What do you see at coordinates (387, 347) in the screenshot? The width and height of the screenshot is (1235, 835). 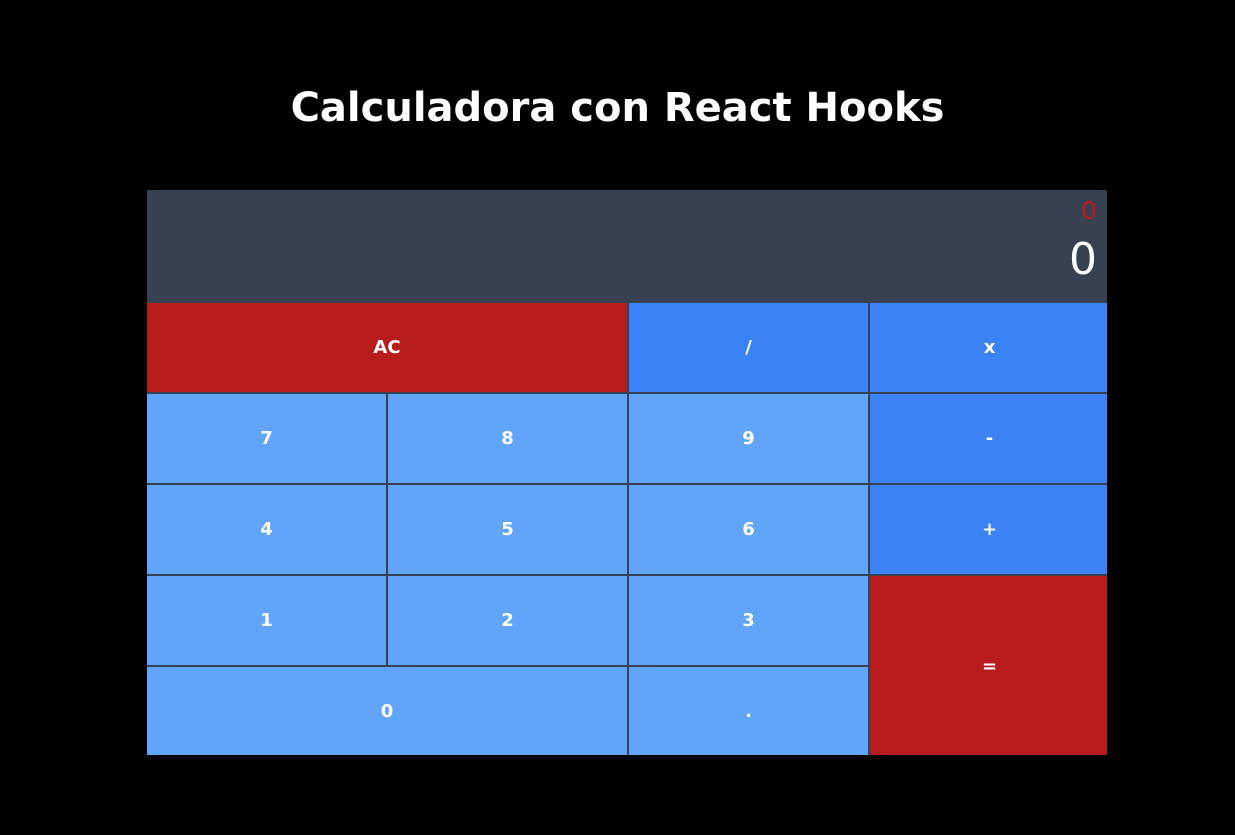 I see `clear-button: AC` at bounding box center [387, 347].